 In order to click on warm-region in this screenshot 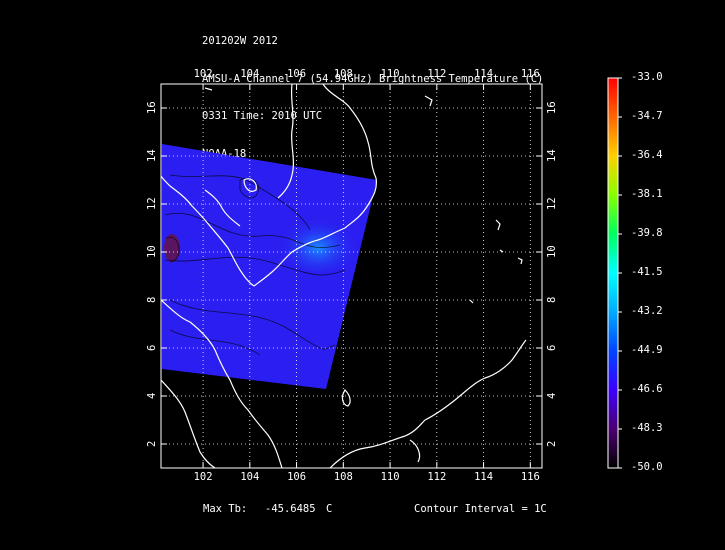, I will do `click(322, 242)`.